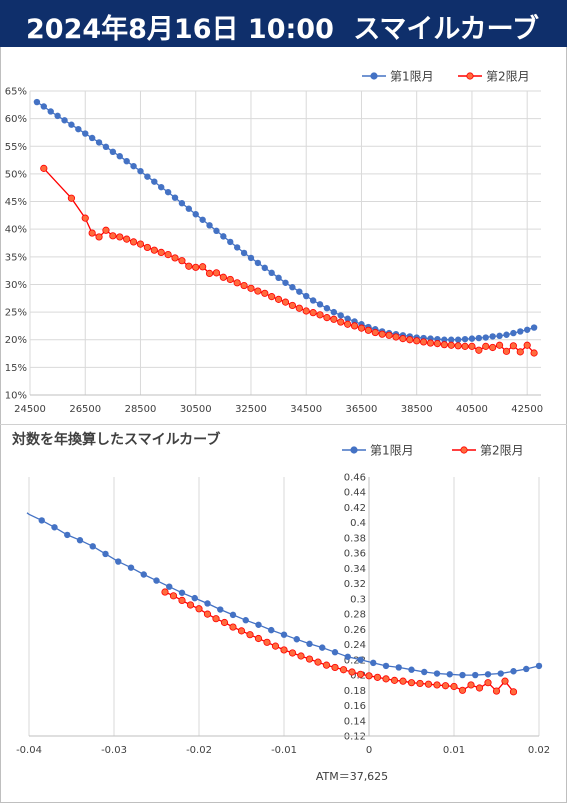 The height and width of the screenshot is (804, 567). Describe the element at coordinates (141, 409) in the screenshot. I see `chart1-x-tick-label: 28500` at that location.